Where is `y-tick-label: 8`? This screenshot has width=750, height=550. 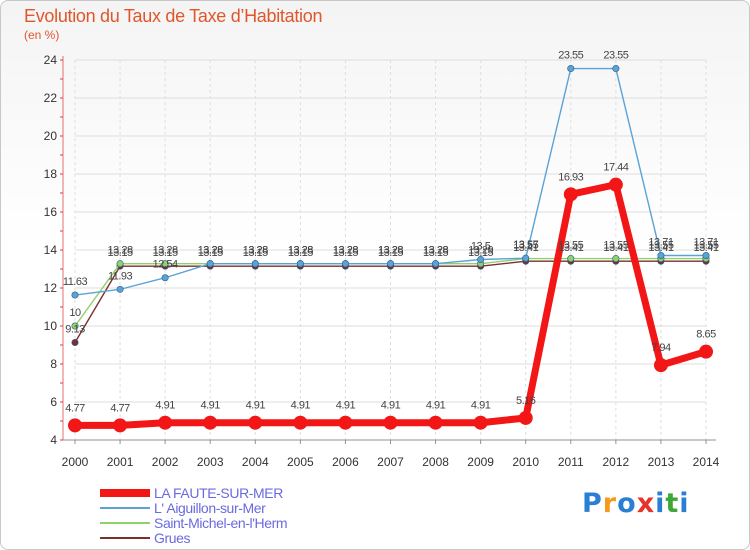
y-tick-label: 8 is located at coordinates (53, 364).